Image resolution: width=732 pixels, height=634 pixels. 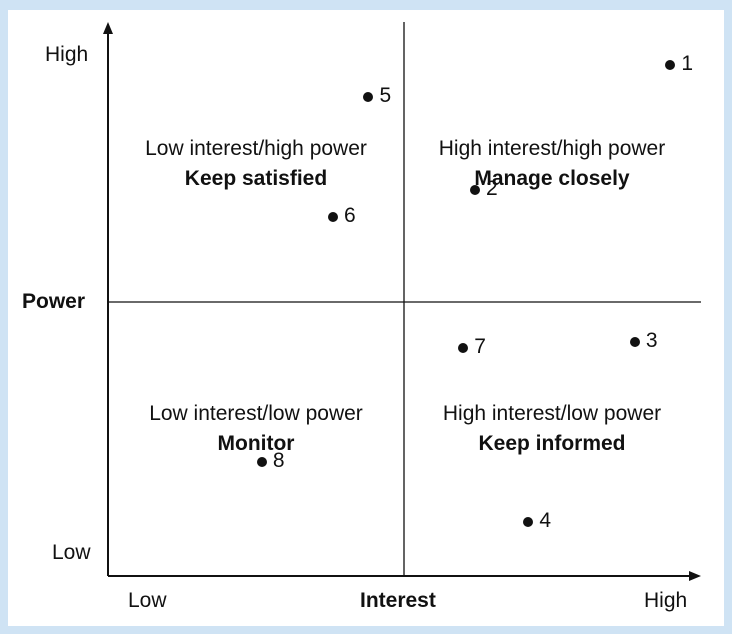 What do you see at coordinates (651, 341) in the screenshot?
I see `point-label: 3` at bounding box center [651, 341].